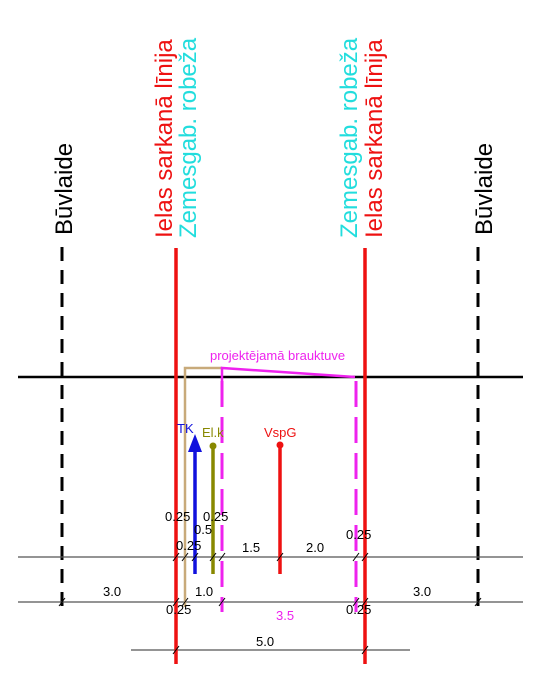 The height and width of the screenshot is (675, 541). What do you see at coordinates (422, 591) in the screenshot?
I see `dim-30-right: 3.0` at bounding box center [422, 591].